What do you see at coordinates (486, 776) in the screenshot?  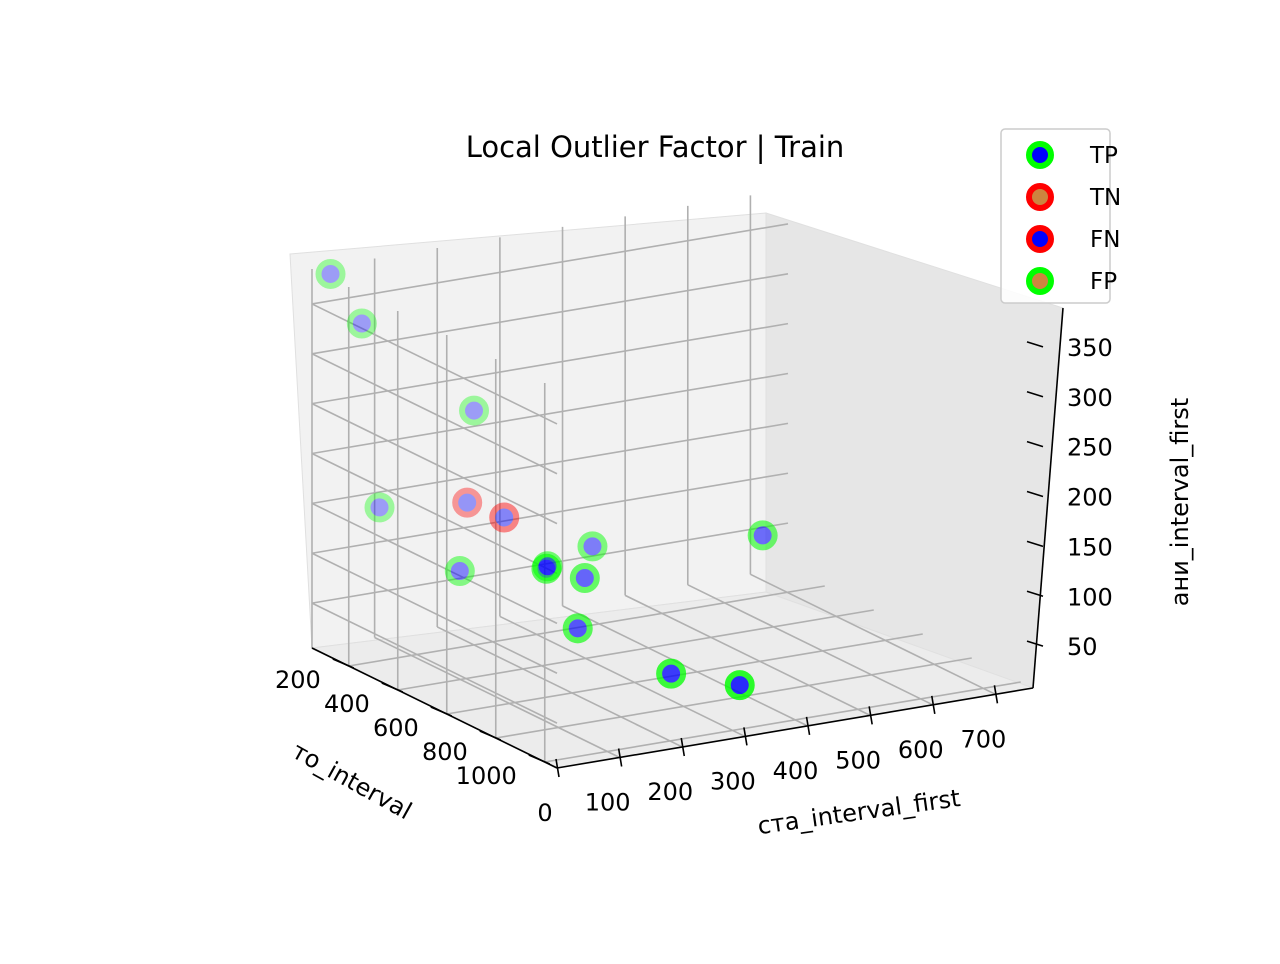 I see `x-tick-label: 1000` at bounding box center [486, 776].